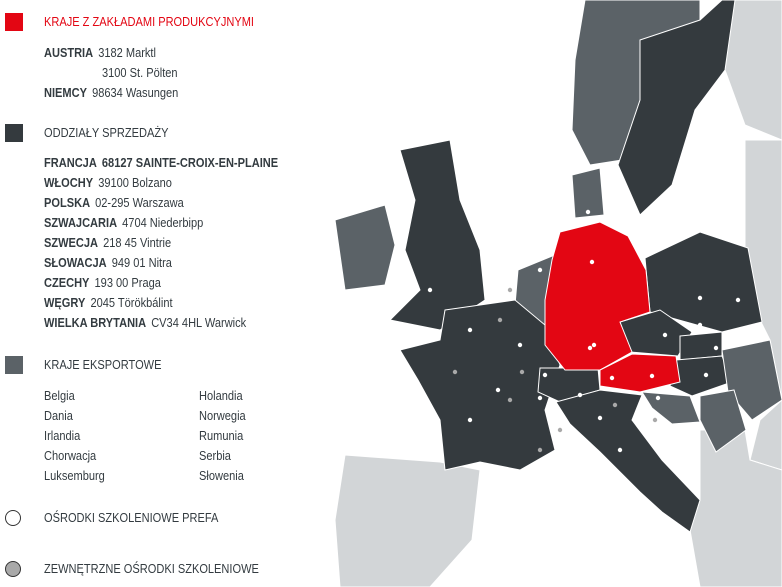 This screenshot has width=782, height=587. What do you see at coordinates (723, 421) in the screenshot?
I see `country-serbia` at bounding box center [723, 421].